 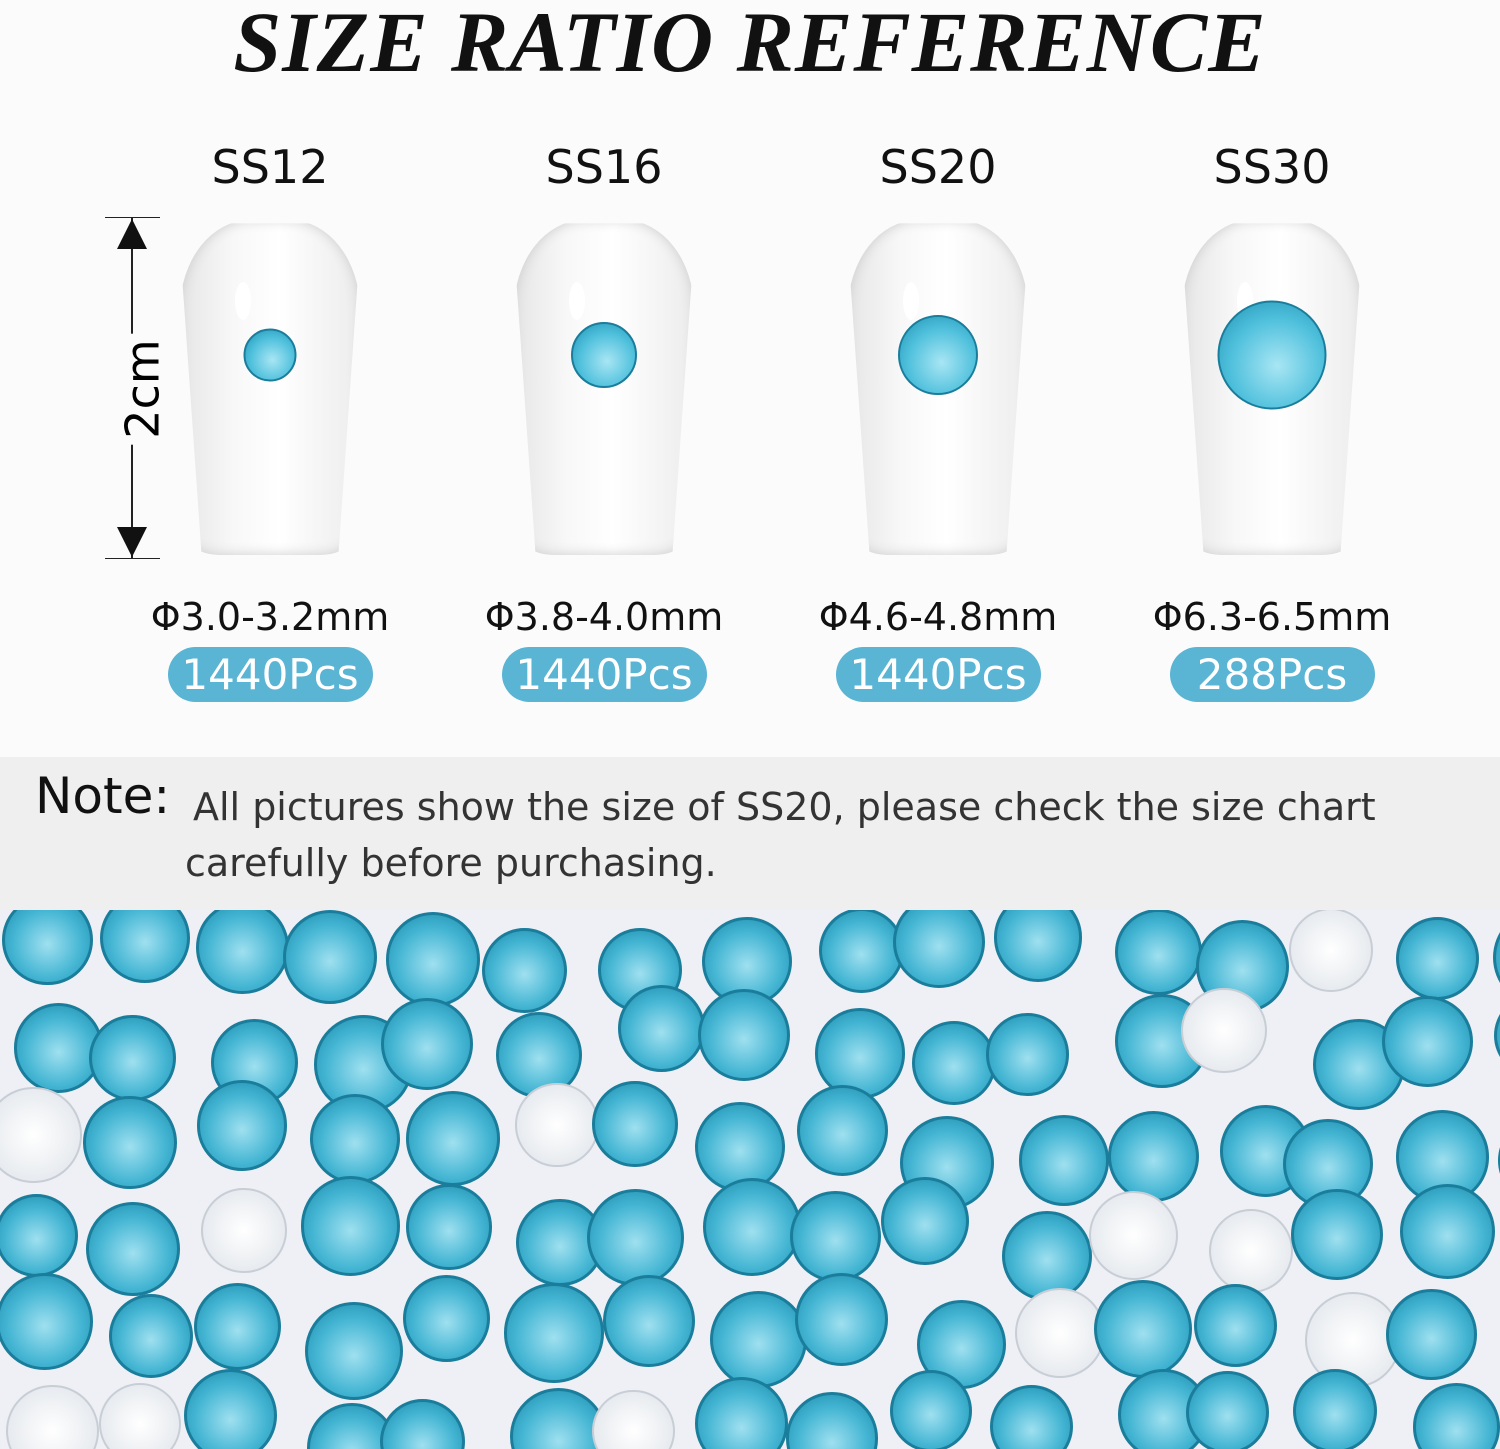 What do you see at coordinates (270, 167) in the screenshot?
I see `size-name: SS12` at bounding box center [270, 167].